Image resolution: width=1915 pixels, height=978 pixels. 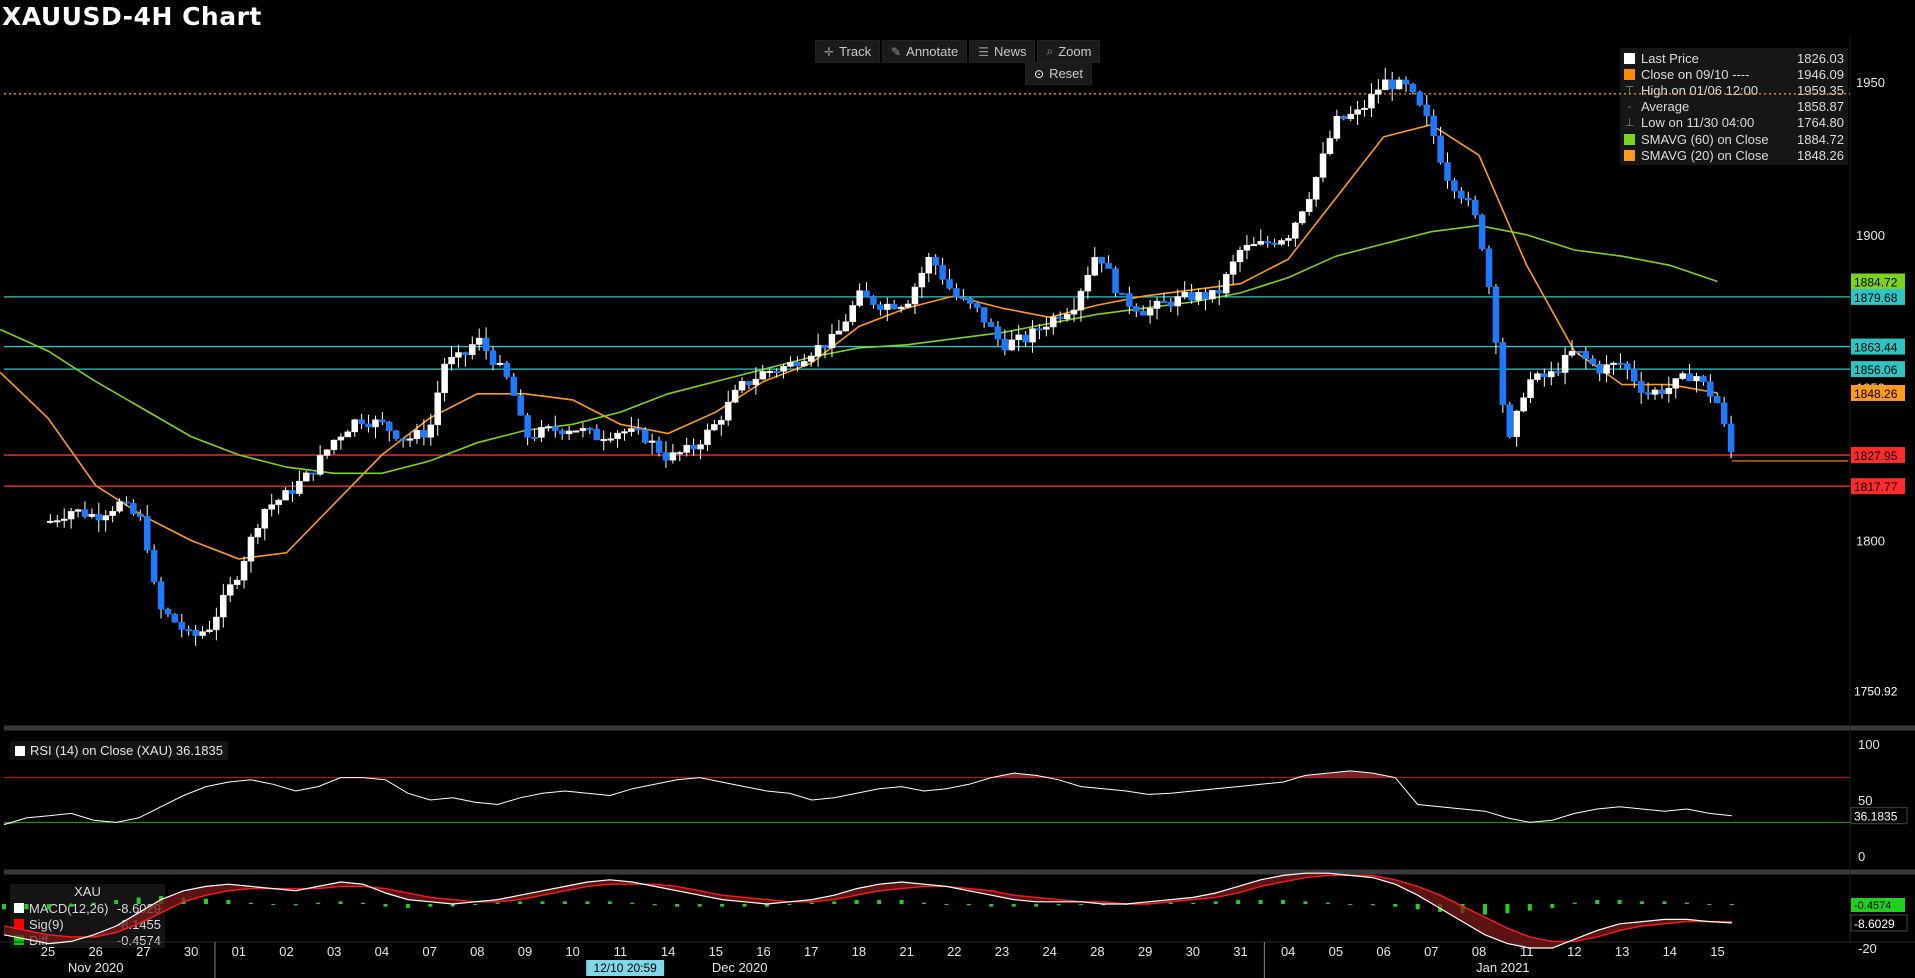 What do you see at coordinates (811, 951) in the screenshot?
I see `x-day-label: 17` at bounding box center [811, 951].